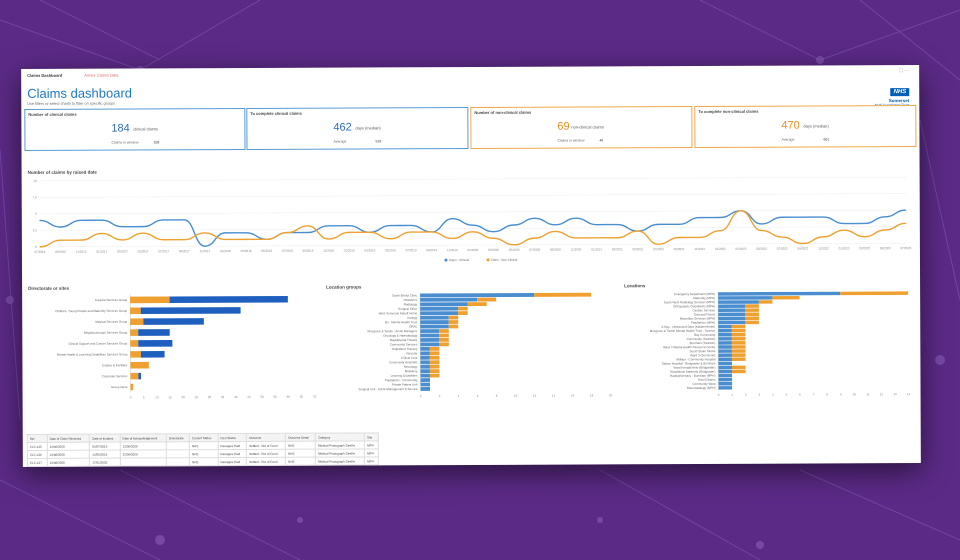  Describe the element at coordinates (401, 322) in the screenshot. I see `category-label: Bri - Mental Health Trust` at that location.